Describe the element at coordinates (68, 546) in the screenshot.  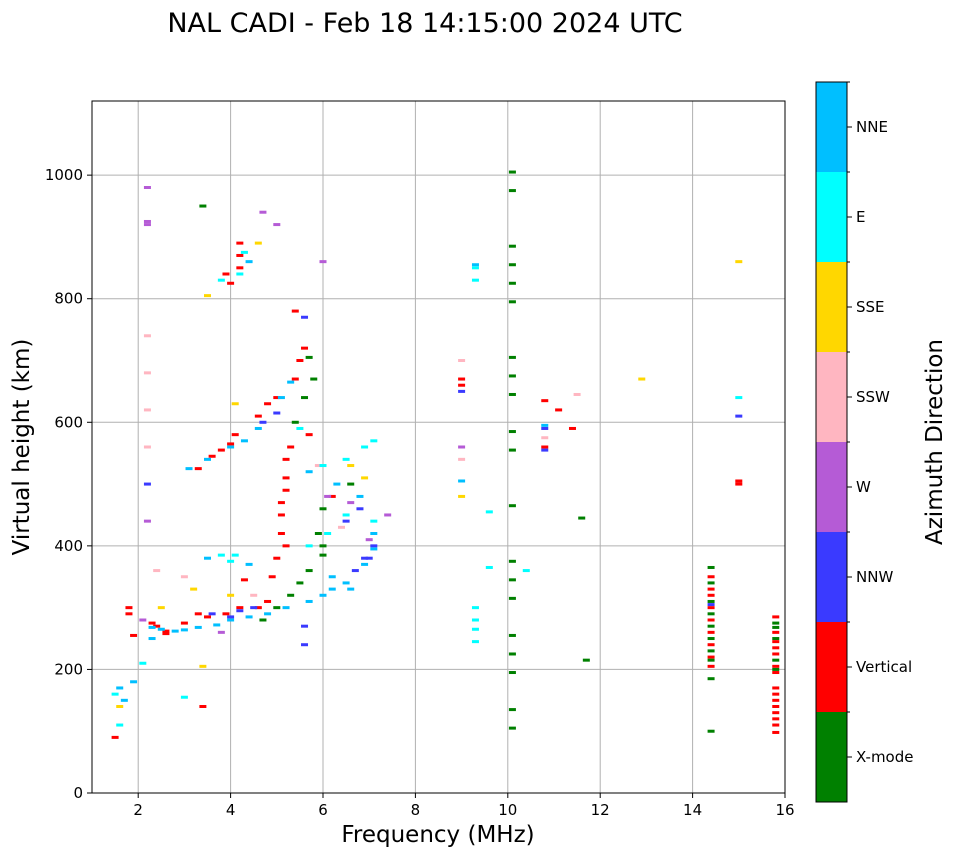
I see `y-tick-label: 400` at that location.